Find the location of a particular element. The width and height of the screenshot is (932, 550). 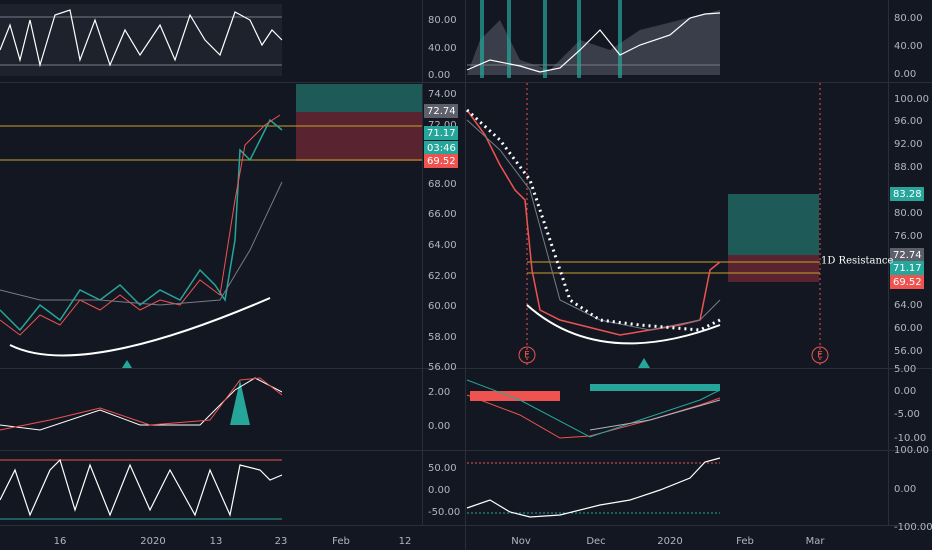

price-tag-label: 03:46 is located at coordinates (441, 148).